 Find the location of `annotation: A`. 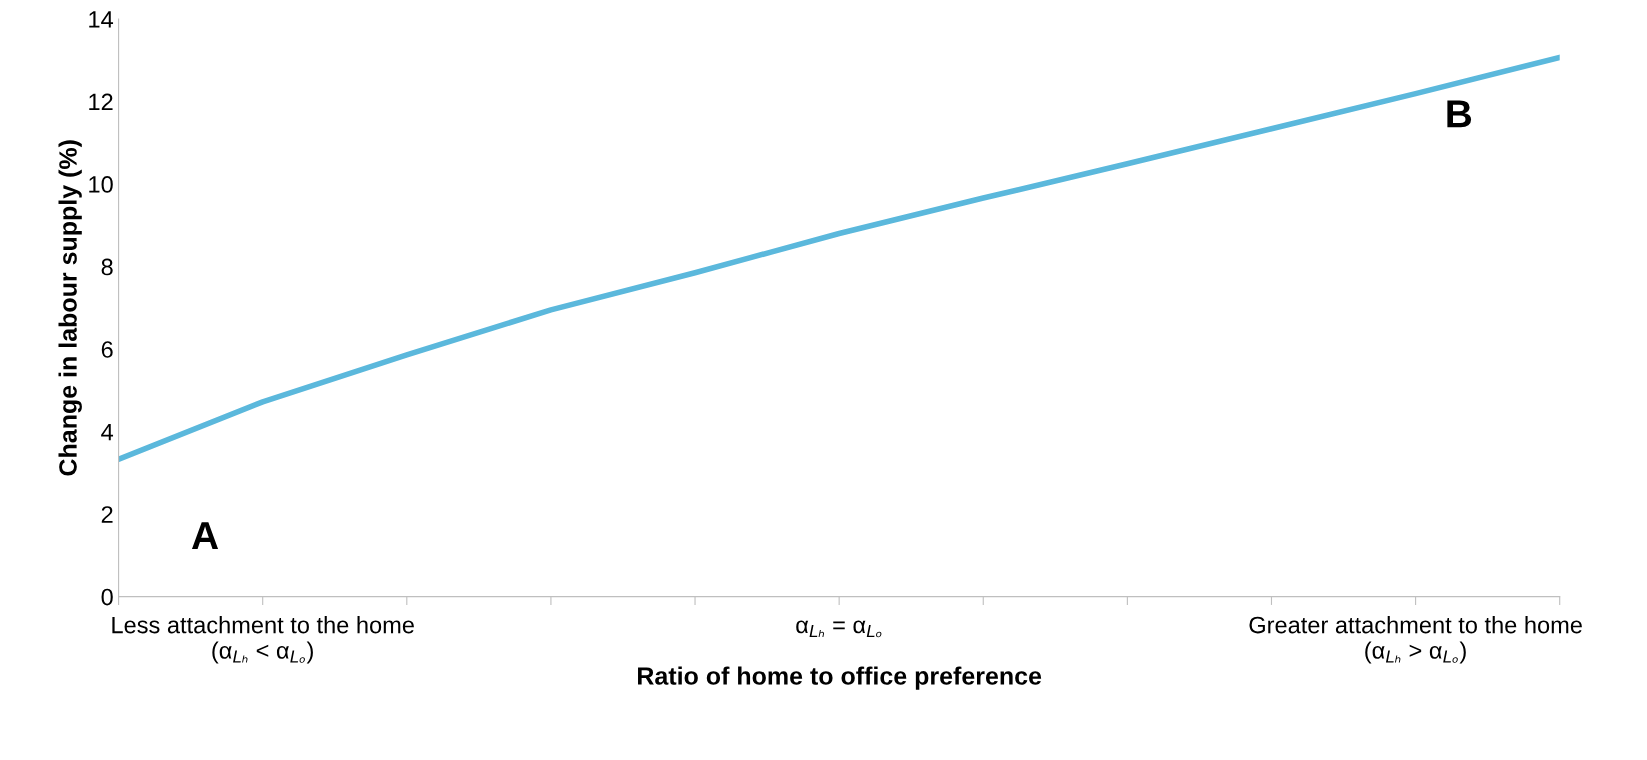

annotation: A is located at coordinates (205, 535).